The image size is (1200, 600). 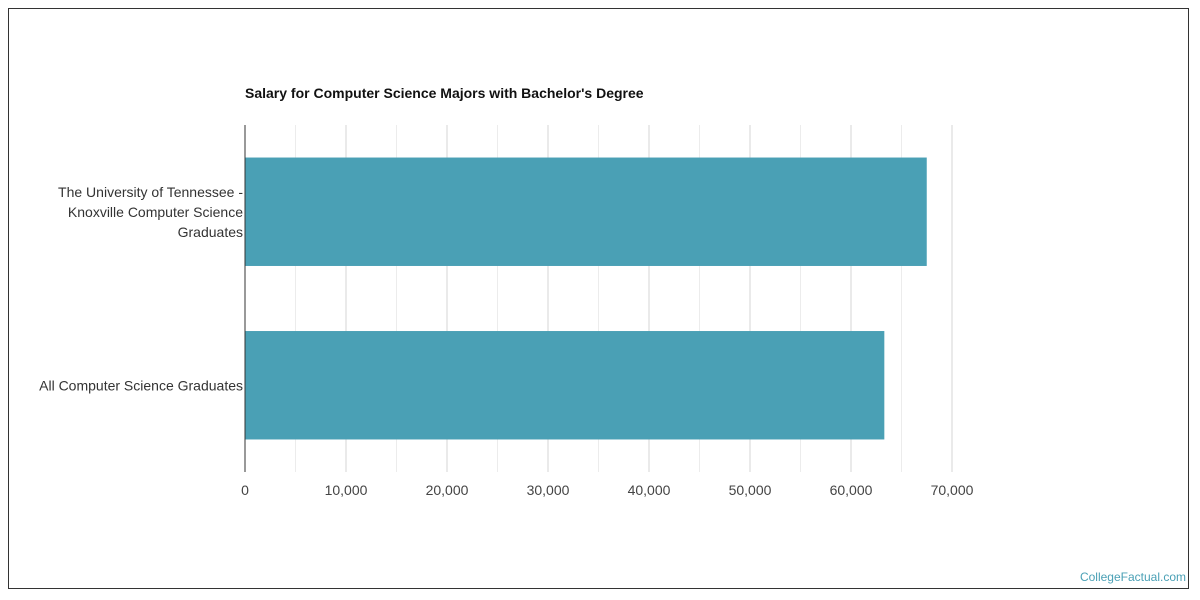 I want to click on x-tick-label: 70,000, so click(x=952, y=490).